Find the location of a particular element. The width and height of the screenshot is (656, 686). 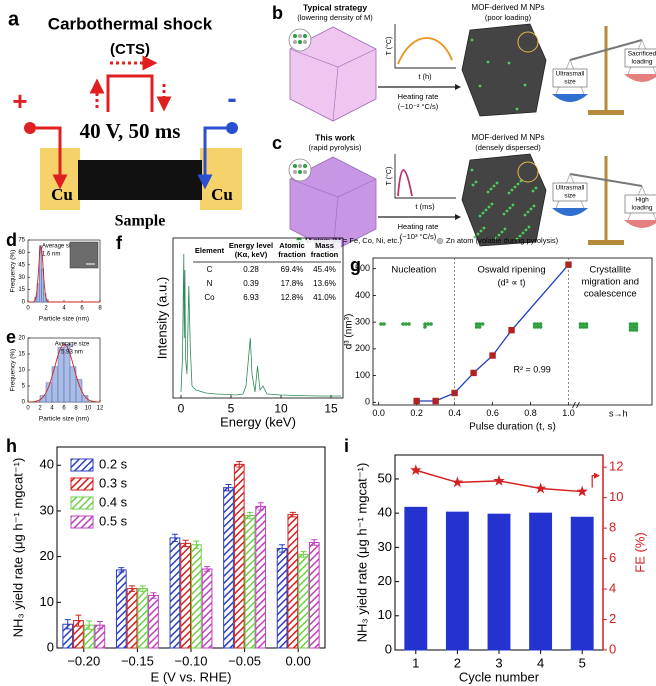

x-tick-label: s→h is located at coordinates (618, 413).